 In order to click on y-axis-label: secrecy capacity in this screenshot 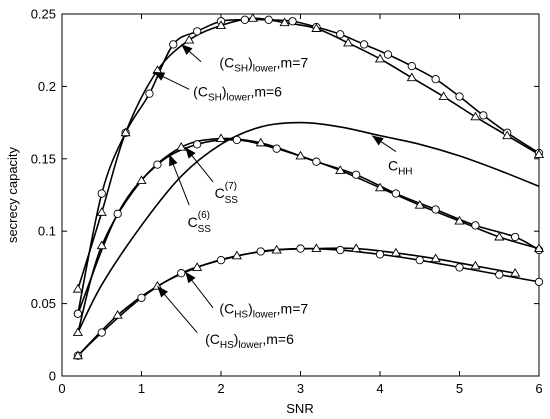, I will do `click(12, 194)`.